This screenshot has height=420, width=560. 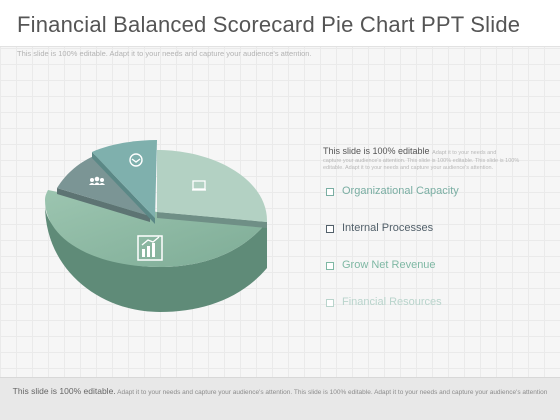 I want to click on footer-lead: This slide is 100% editable., so click(x=64, y=391).